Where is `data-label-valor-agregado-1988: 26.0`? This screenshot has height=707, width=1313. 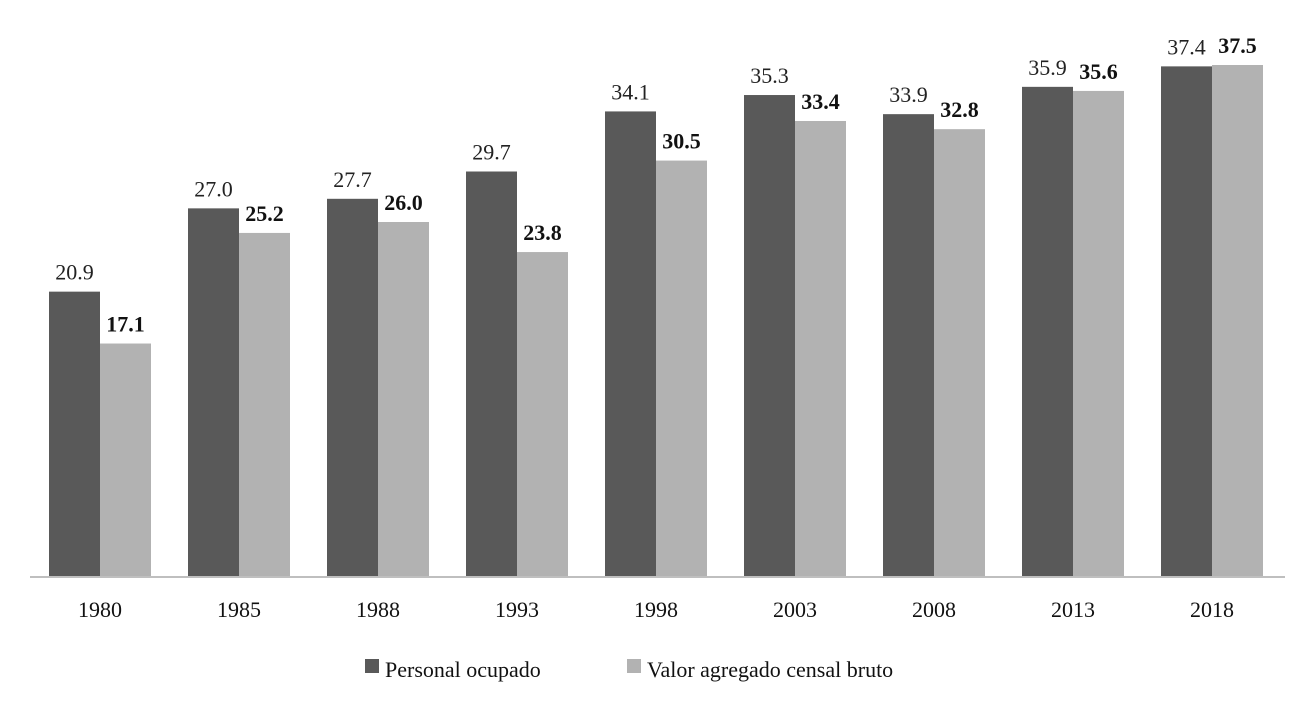
data-label-valor-agregado-1988: 26.0 is located at coordinates (403, 202).